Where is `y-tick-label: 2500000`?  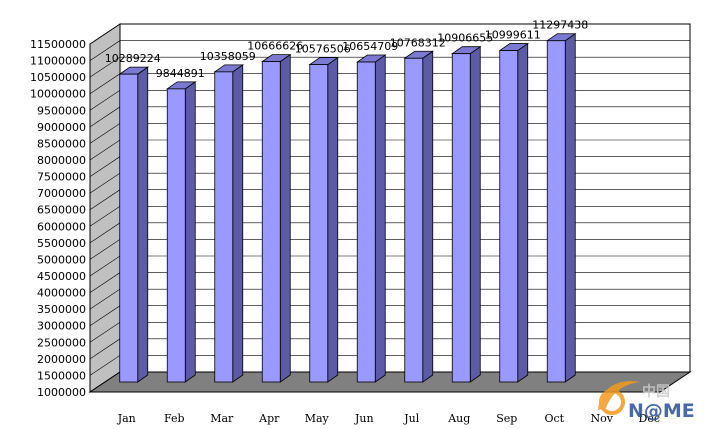
y-tick-label: 2500000 is located at coordinates (61, 342).